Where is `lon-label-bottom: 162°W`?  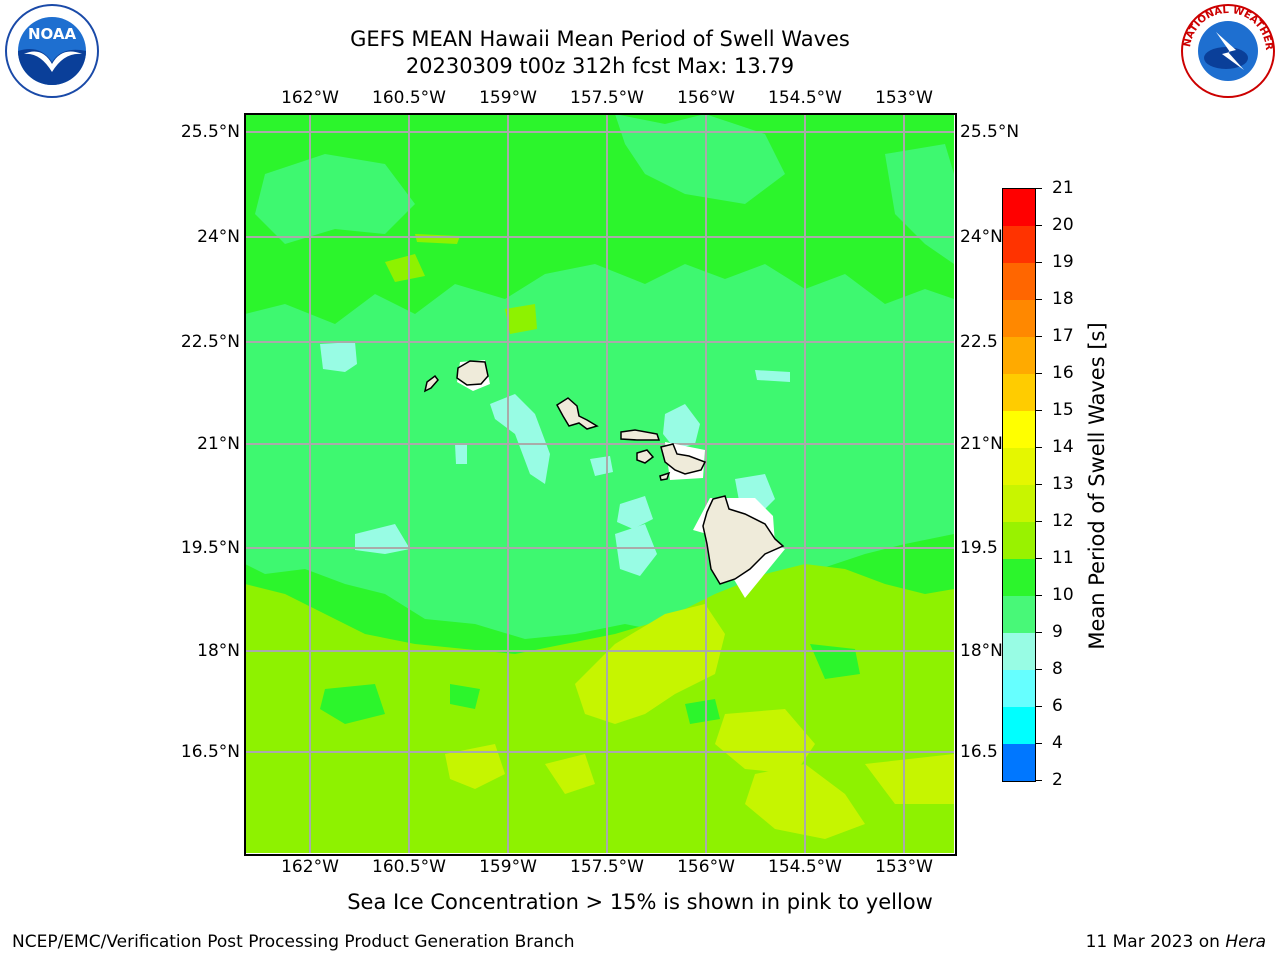 lon-label-bottom: 162°W is located at coordinates (310, 867).